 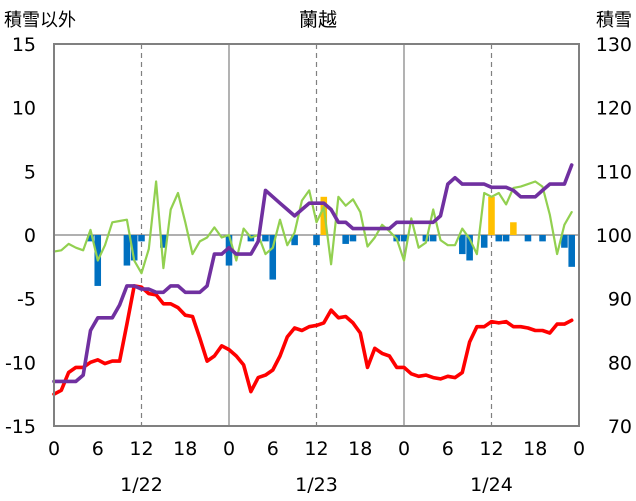 I want to click on date-labels: 1/22 1/23 1/24, so click(x=316, y=485).